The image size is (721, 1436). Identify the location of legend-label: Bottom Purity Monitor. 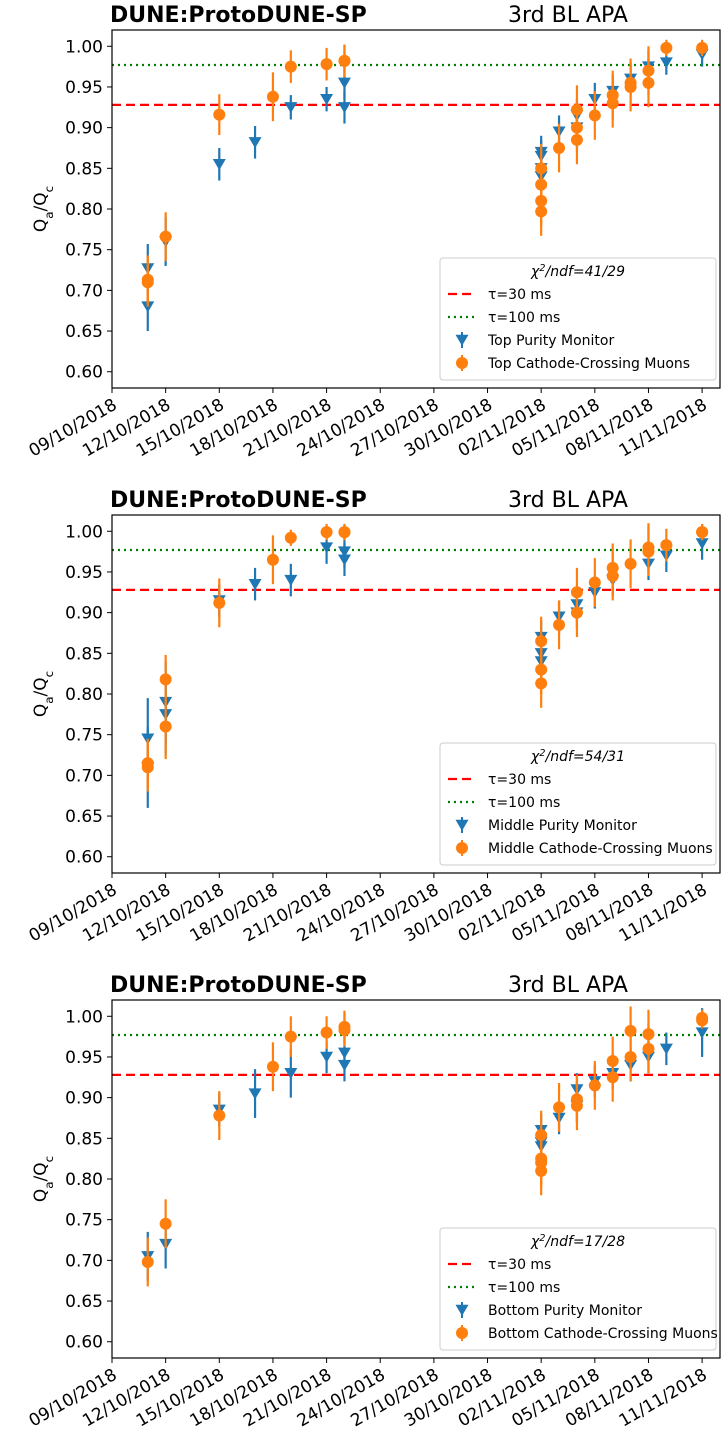
(565, 1311).